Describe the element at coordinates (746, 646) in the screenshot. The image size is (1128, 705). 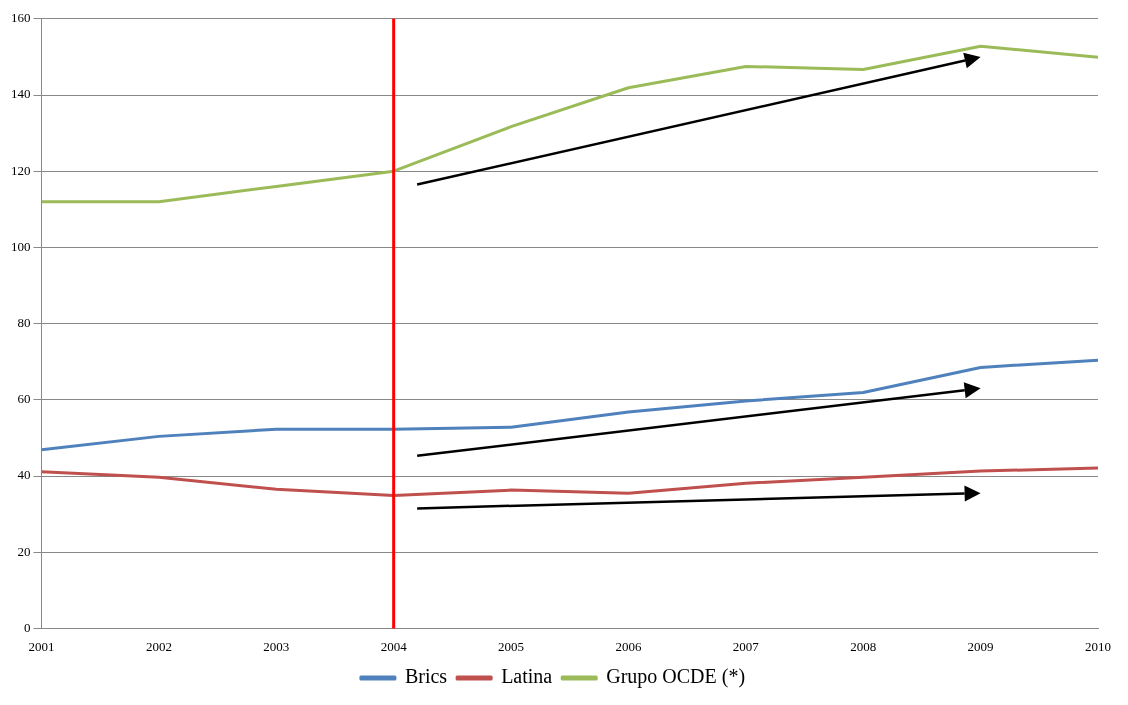
I see `x-tick-label: 2007` at that location.